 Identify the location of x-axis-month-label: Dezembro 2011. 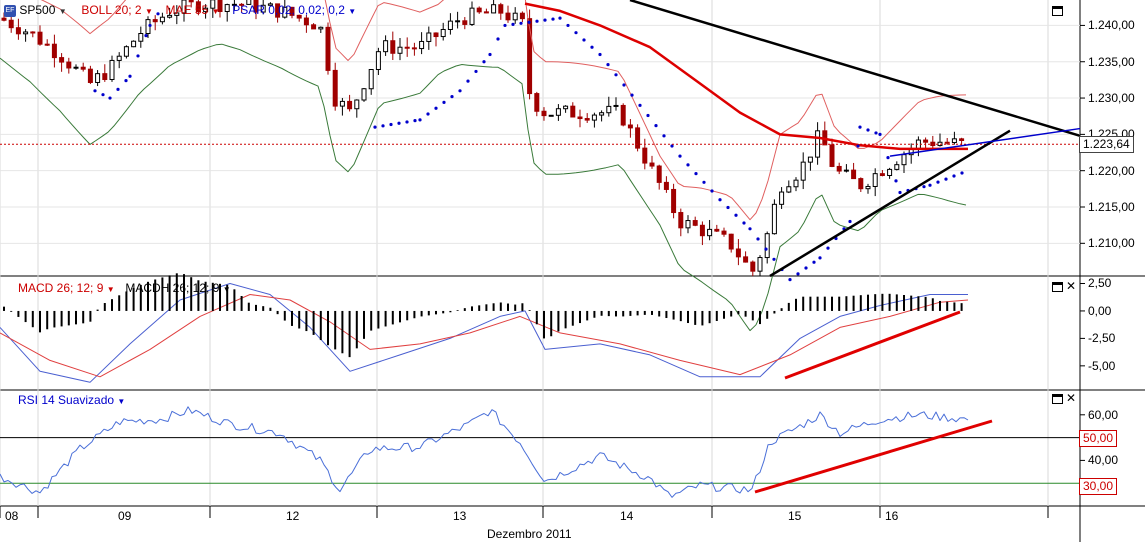
(529, 534).